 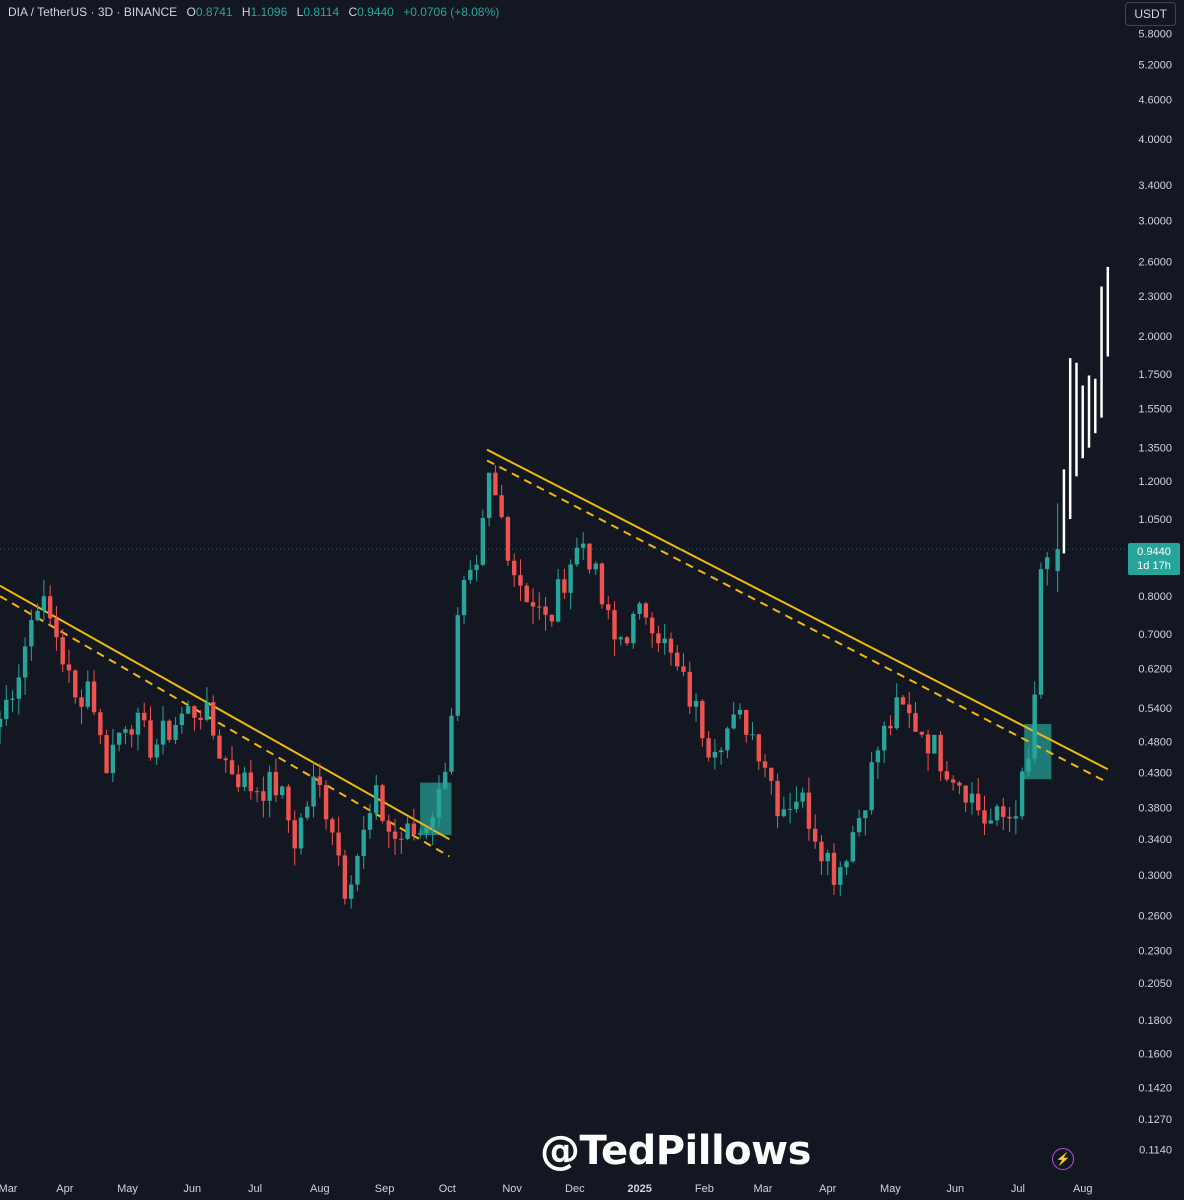 I want to click on price-tick-label: 1.5500, so click(x=1155, y=409).